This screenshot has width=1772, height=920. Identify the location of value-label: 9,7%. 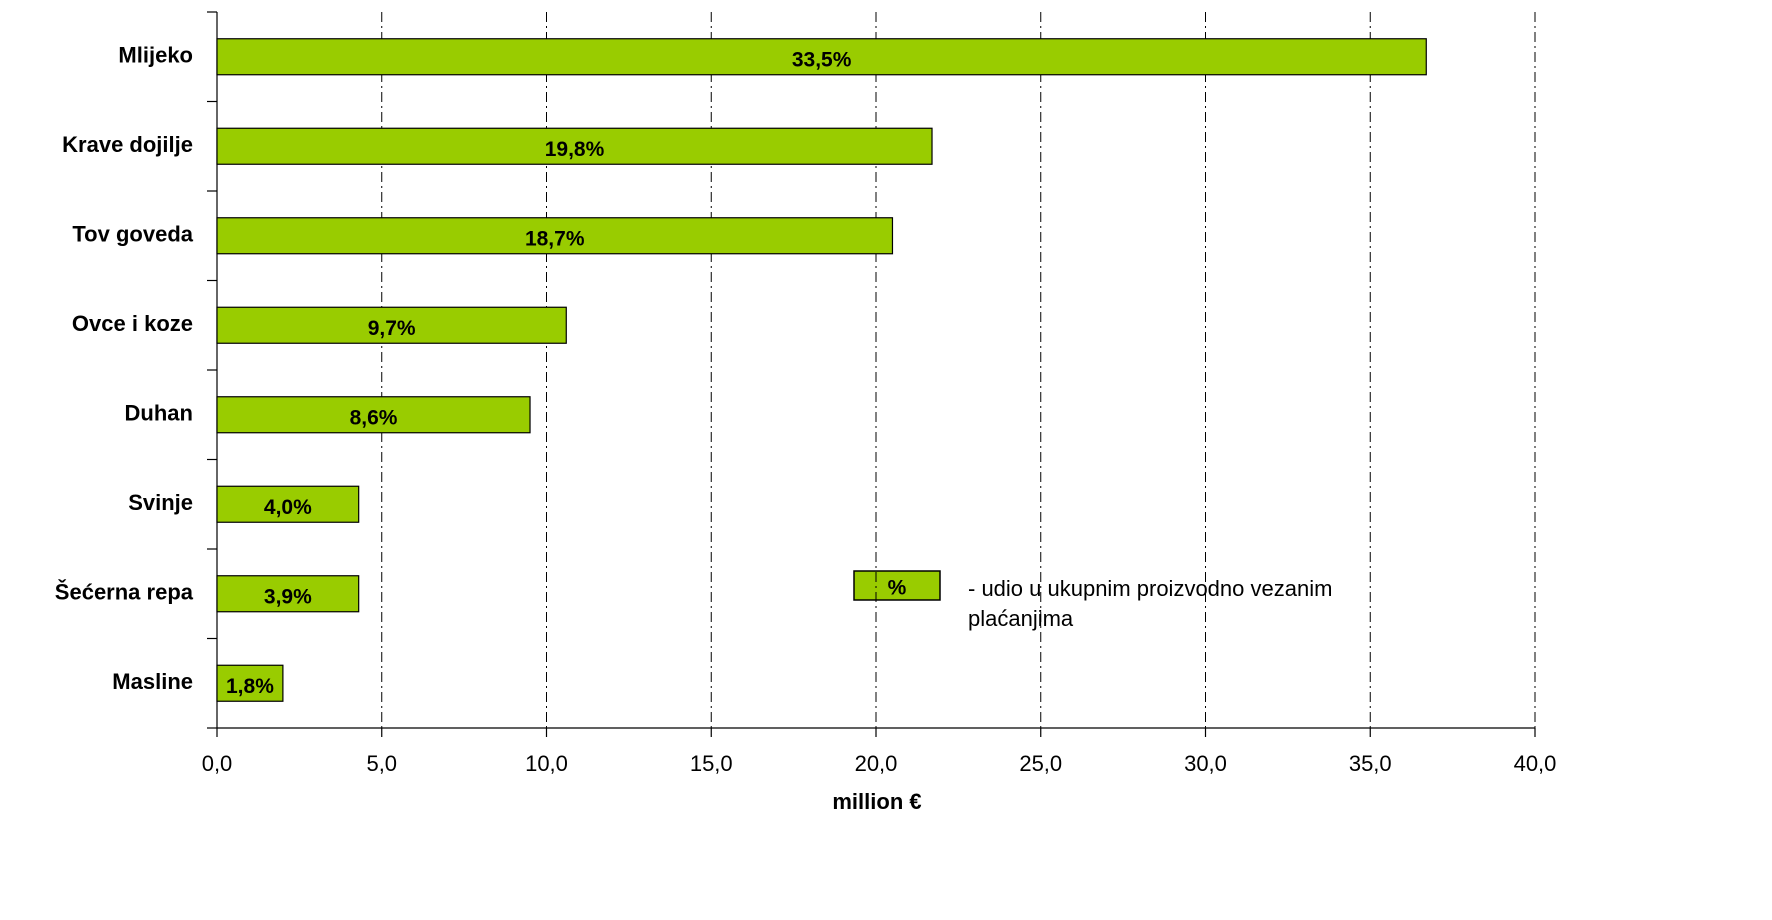
(392, 328).